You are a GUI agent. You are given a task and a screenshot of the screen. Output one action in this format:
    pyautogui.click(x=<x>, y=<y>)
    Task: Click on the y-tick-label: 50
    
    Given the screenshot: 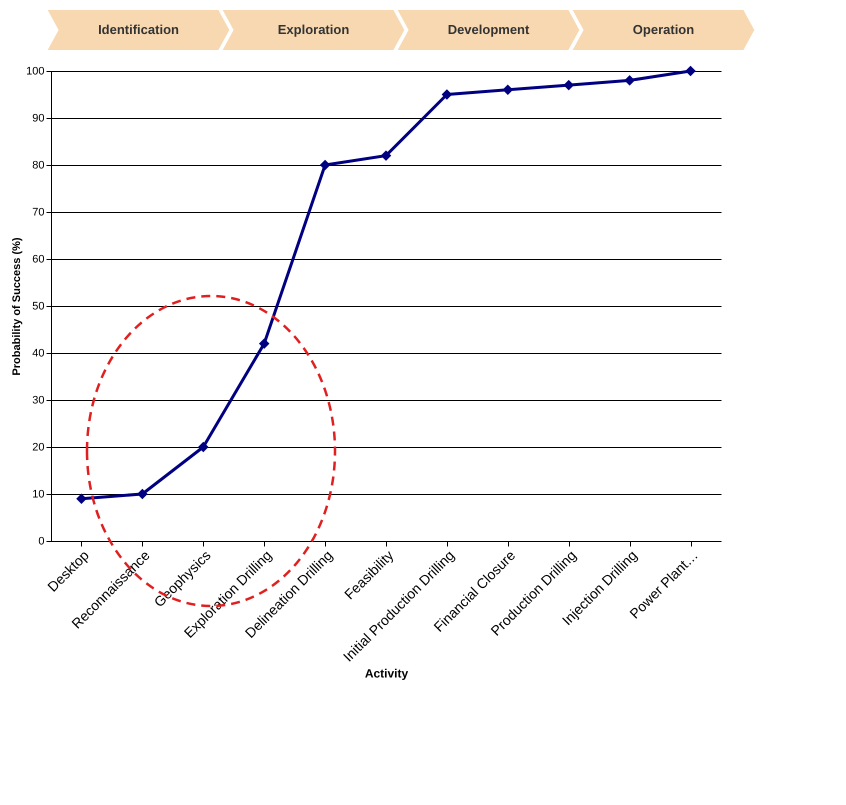 What is the action you would take?
    pyautogui.click(x=38, y=306)
    